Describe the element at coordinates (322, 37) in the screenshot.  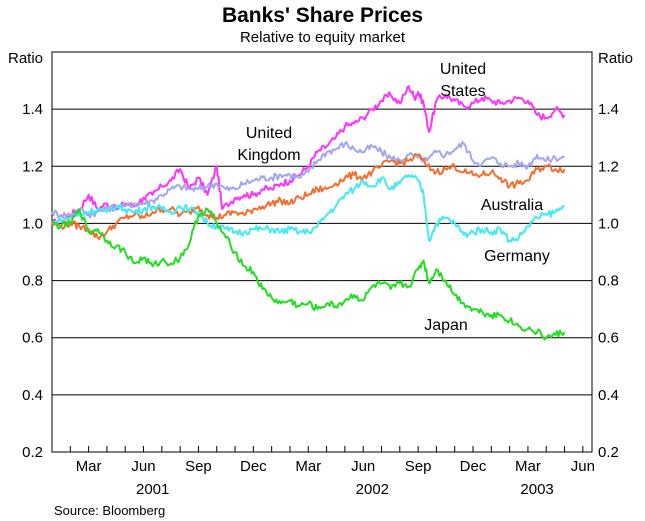
I see `chart-subtitle: Relative to equity market` at that location.